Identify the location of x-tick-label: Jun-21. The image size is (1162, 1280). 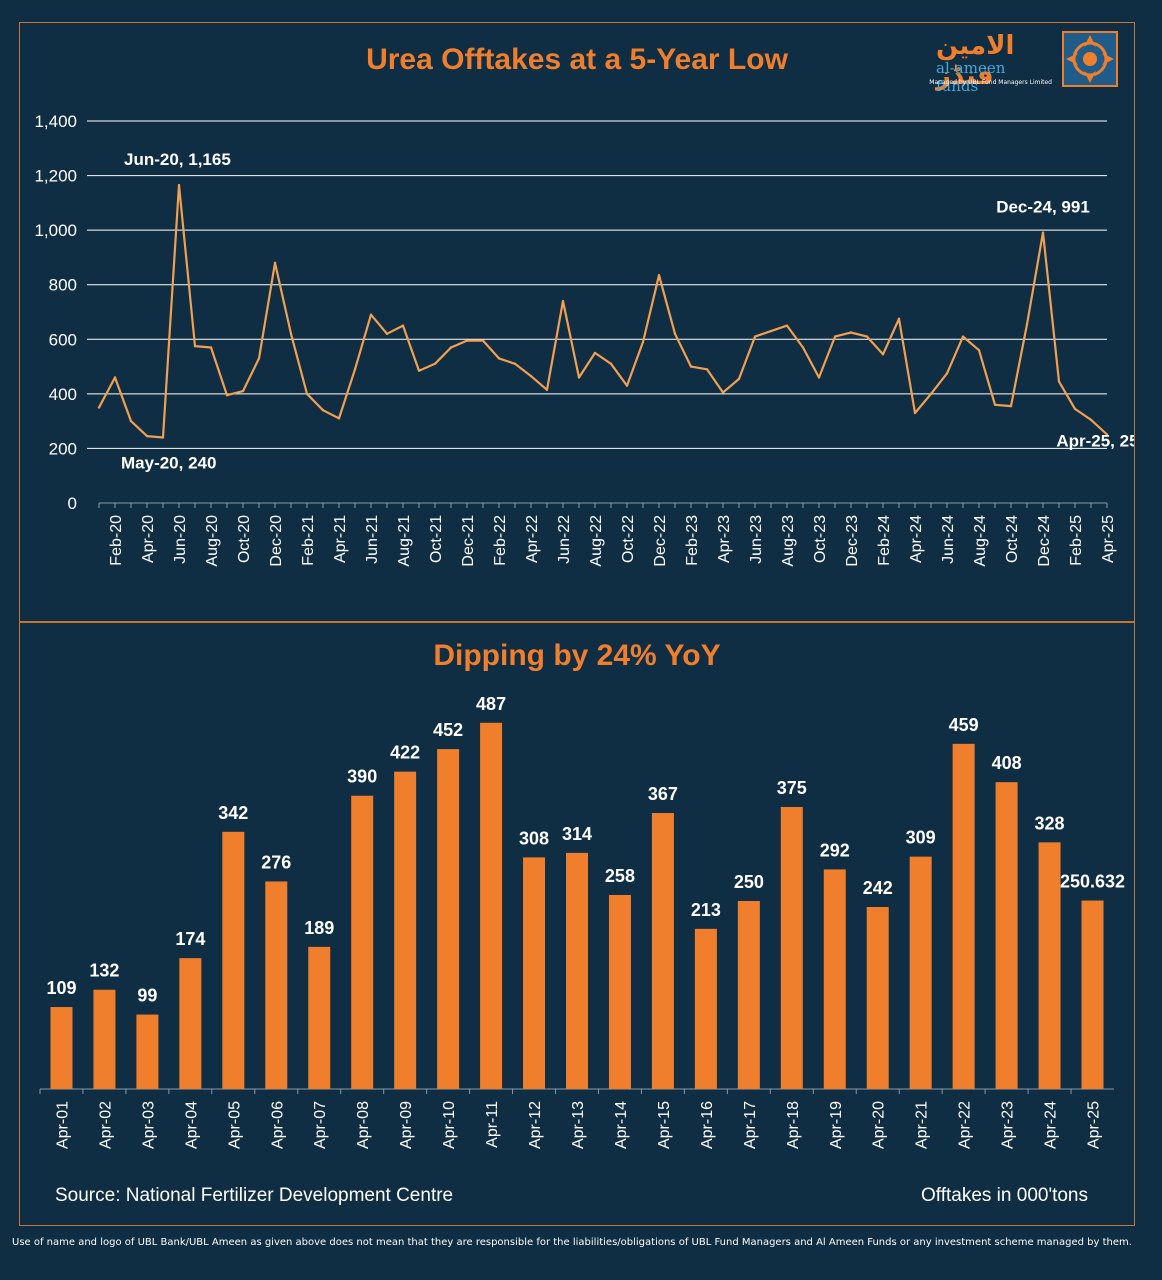
(372, 539).